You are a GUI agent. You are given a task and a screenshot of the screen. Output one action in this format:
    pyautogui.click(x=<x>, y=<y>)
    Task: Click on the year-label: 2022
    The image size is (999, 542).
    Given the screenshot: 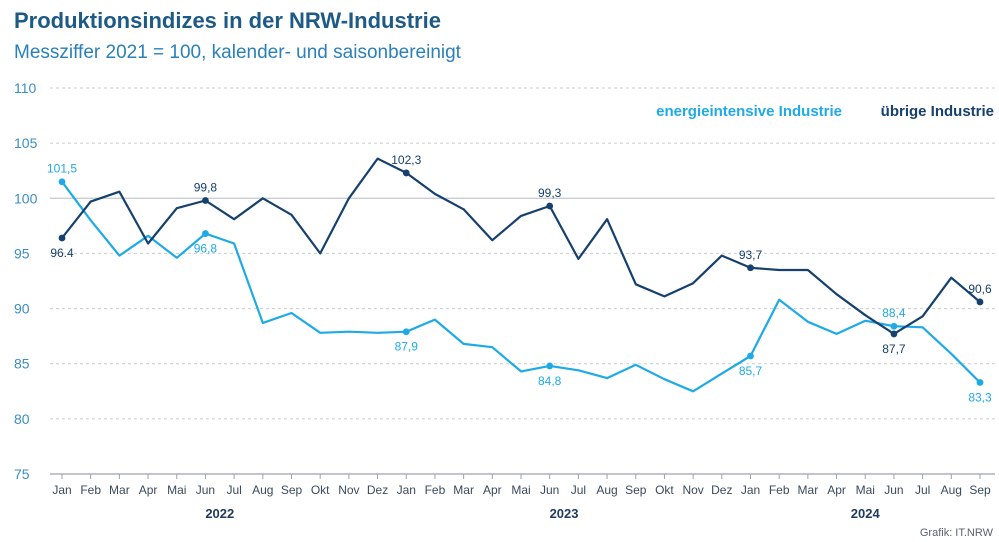 What is the action you would take?
    pyautogui.click(x=219, y=513)
    